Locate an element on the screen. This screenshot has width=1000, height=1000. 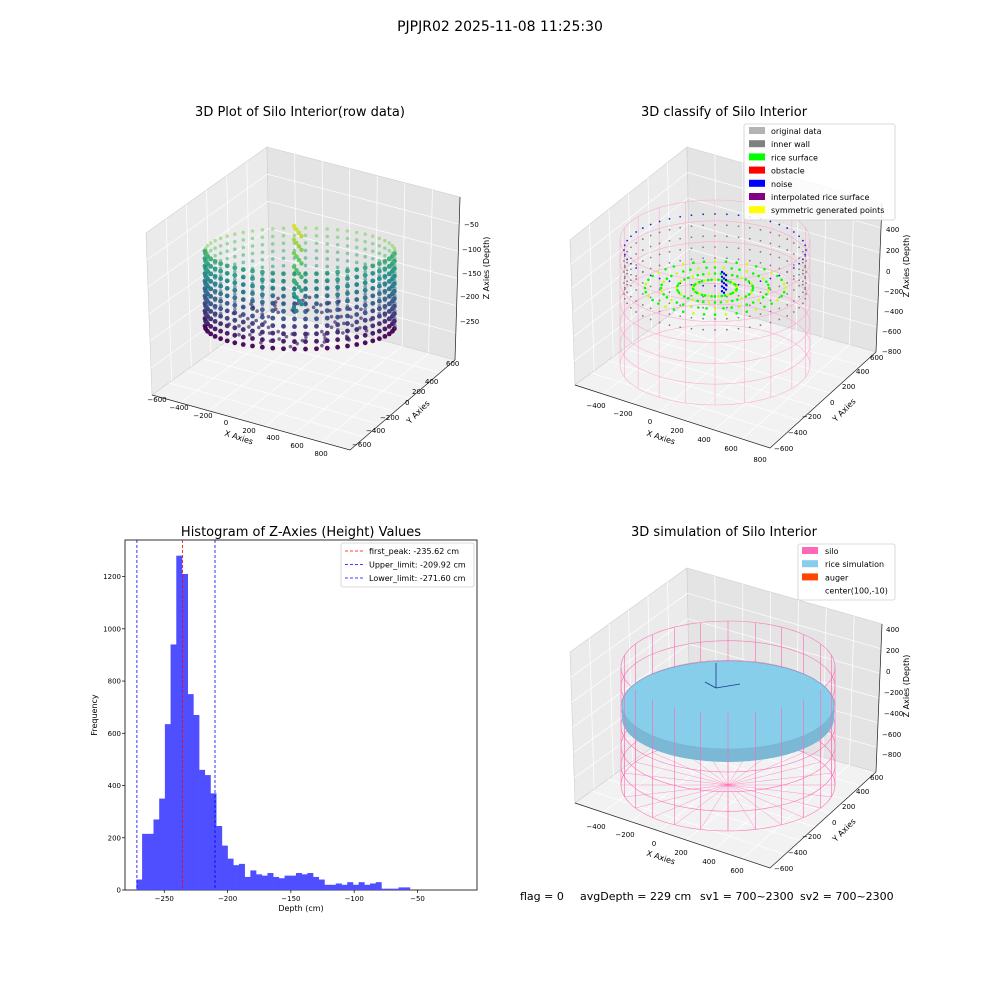
tick-label: −200 is located at coordinates (811, 417).